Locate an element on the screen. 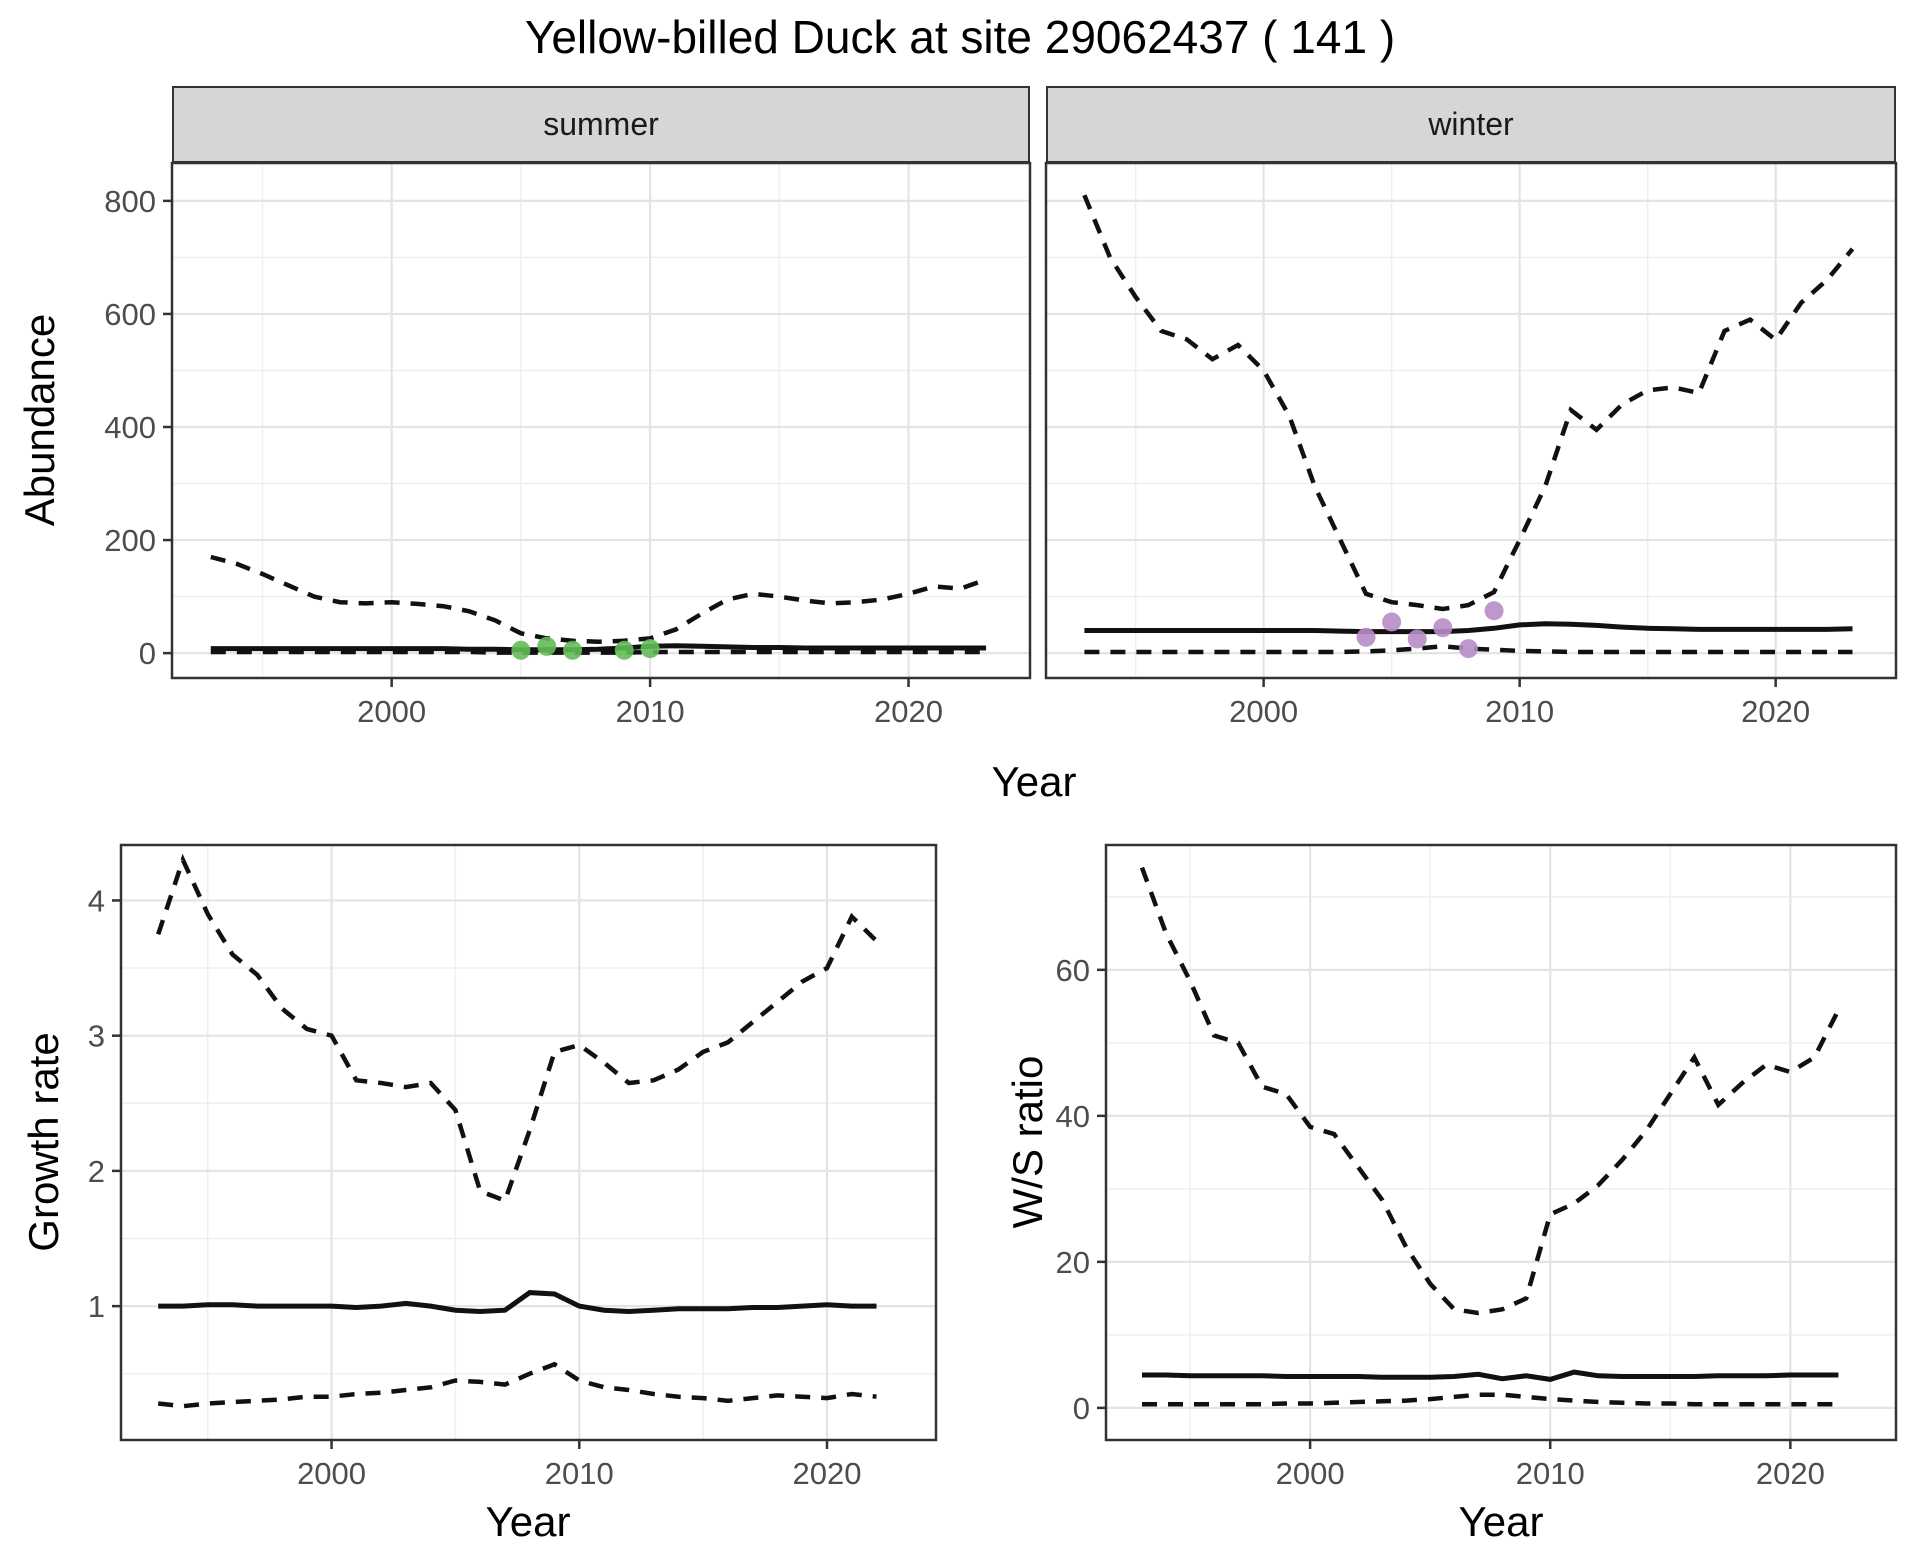 Image resolution: width=1920 pixels, height=1560 pixels. axis-title-ws-ratio: W/S ratio is located at coordinates (1027, 1142).